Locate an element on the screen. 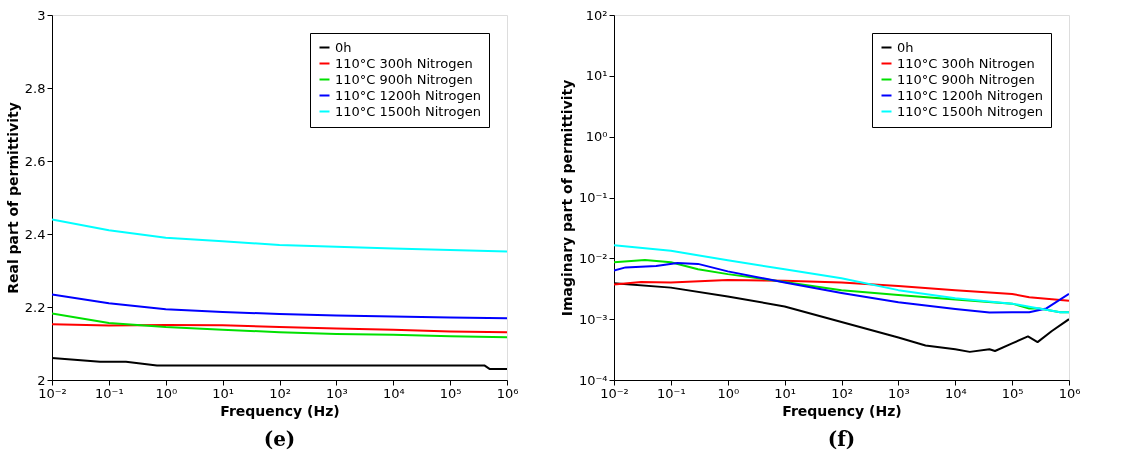 This screenshot has height=461, width=1132. y-tick-label: 10⁰ is located at coordinates (596, 137).